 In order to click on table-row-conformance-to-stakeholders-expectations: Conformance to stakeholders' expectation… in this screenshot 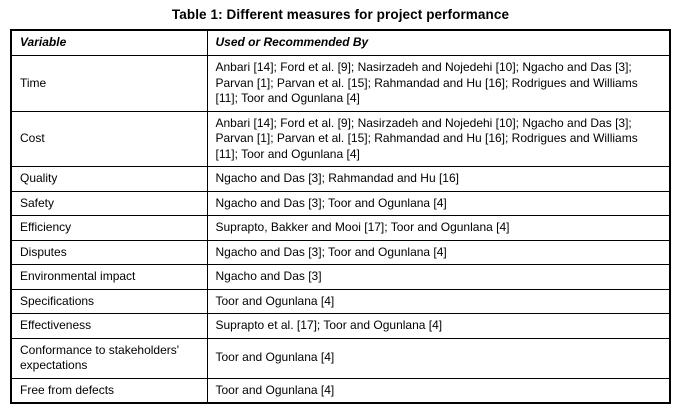, I will do `click(340, 358)`.